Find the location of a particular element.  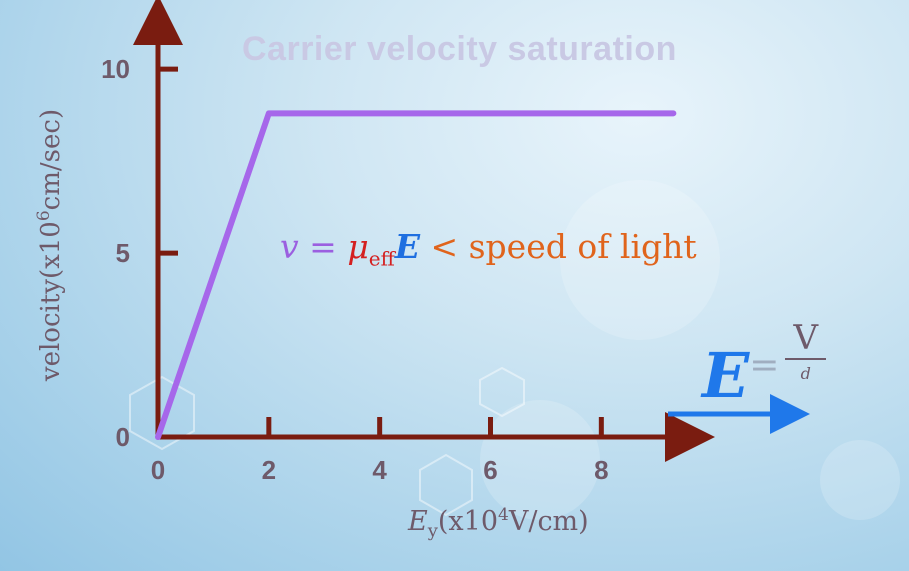

y-tick-label: 0 is located at coordinates (123, 437).